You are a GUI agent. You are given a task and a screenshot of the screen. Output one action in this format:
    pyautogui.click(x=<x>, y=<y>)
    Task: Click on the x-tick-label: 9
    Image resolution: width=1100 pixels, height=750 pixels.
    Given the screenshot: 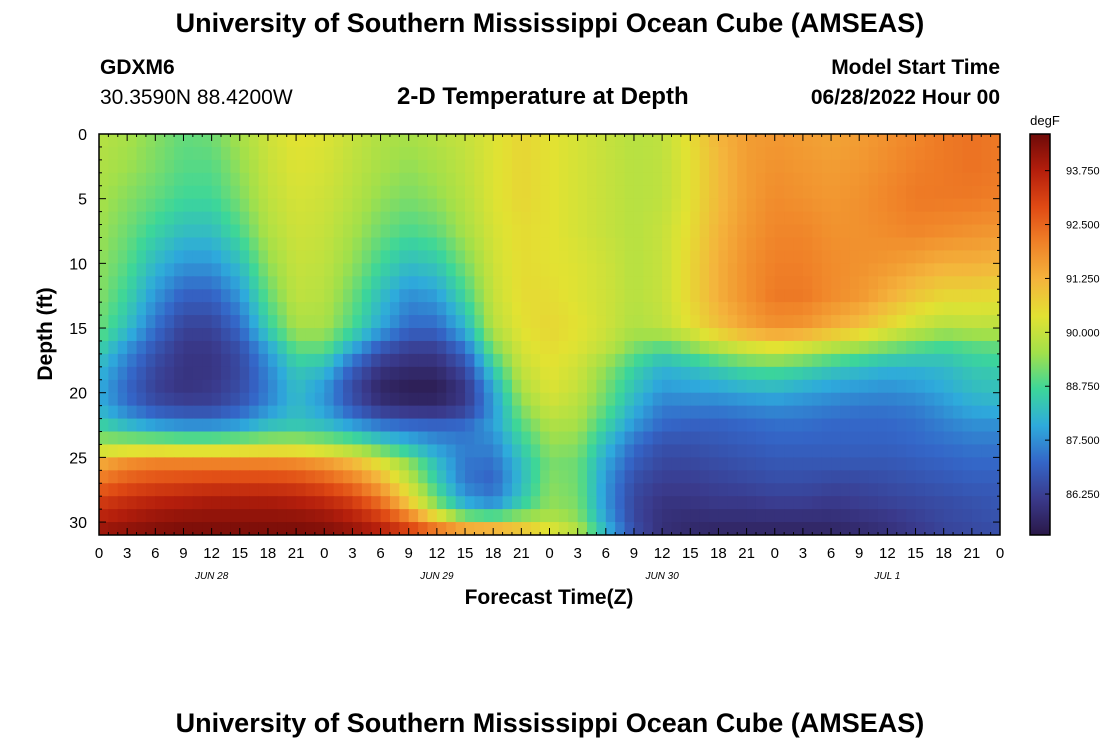 What is the action you would take?
    pyautogui.click(x=409, y=553)
    